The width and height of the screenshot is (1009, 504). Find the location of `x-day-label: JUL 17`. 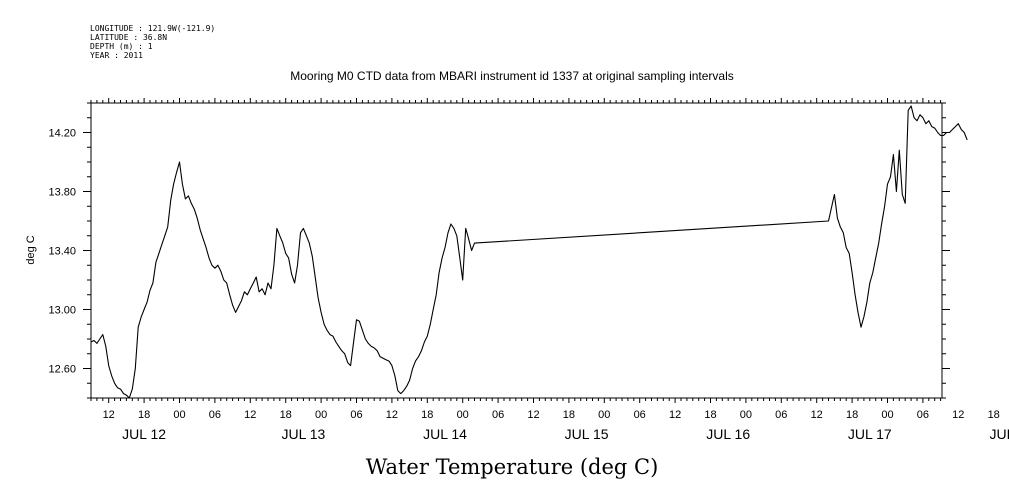

x-day-label: JUL 17 is located at coordinates (870, 434).